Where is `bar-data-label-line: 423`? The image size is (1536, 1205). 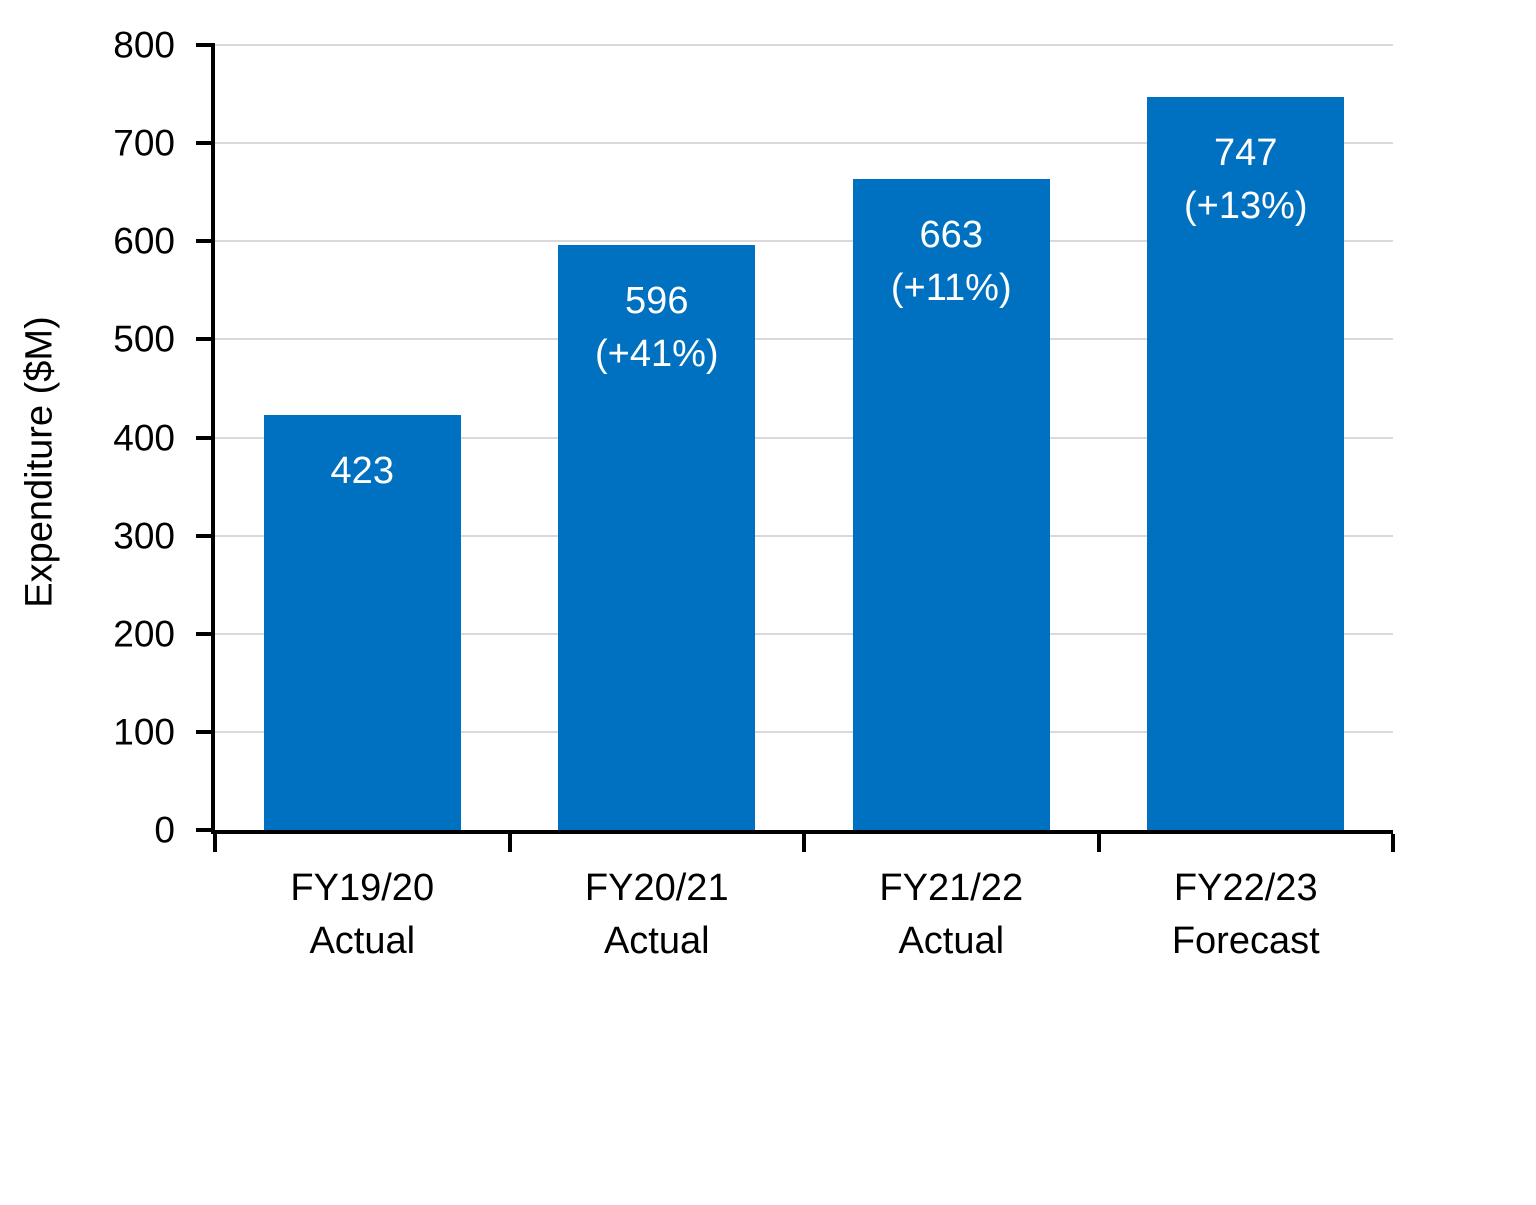
bar-data-label-line: 423 is located at coordinates (362, 470).